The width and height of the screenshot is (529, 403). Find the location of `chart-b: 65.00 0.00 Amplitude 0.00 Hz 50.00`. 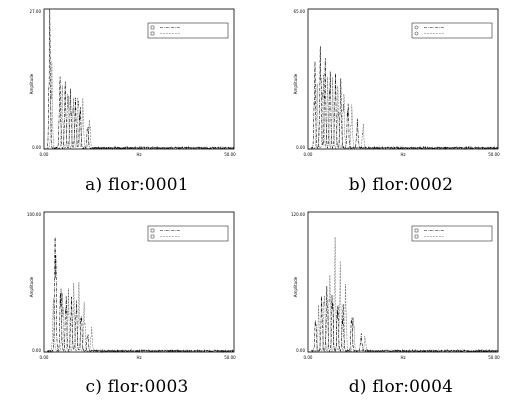

chart-b: 65.00 0.00 Amplitude 0.00 Hz 50.00 is located at coordinates (396, 82).